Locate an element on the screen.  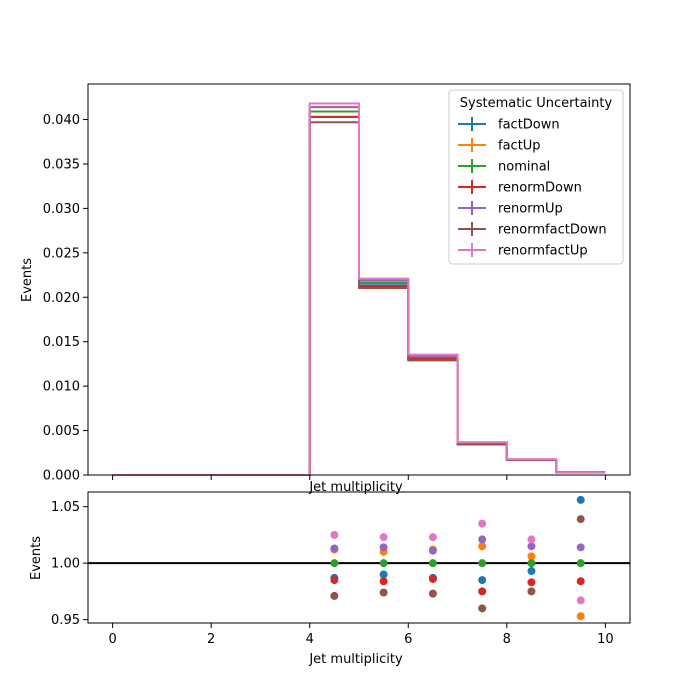
main-y-tick-label: 0.010 is located at coordinates (61, 387).